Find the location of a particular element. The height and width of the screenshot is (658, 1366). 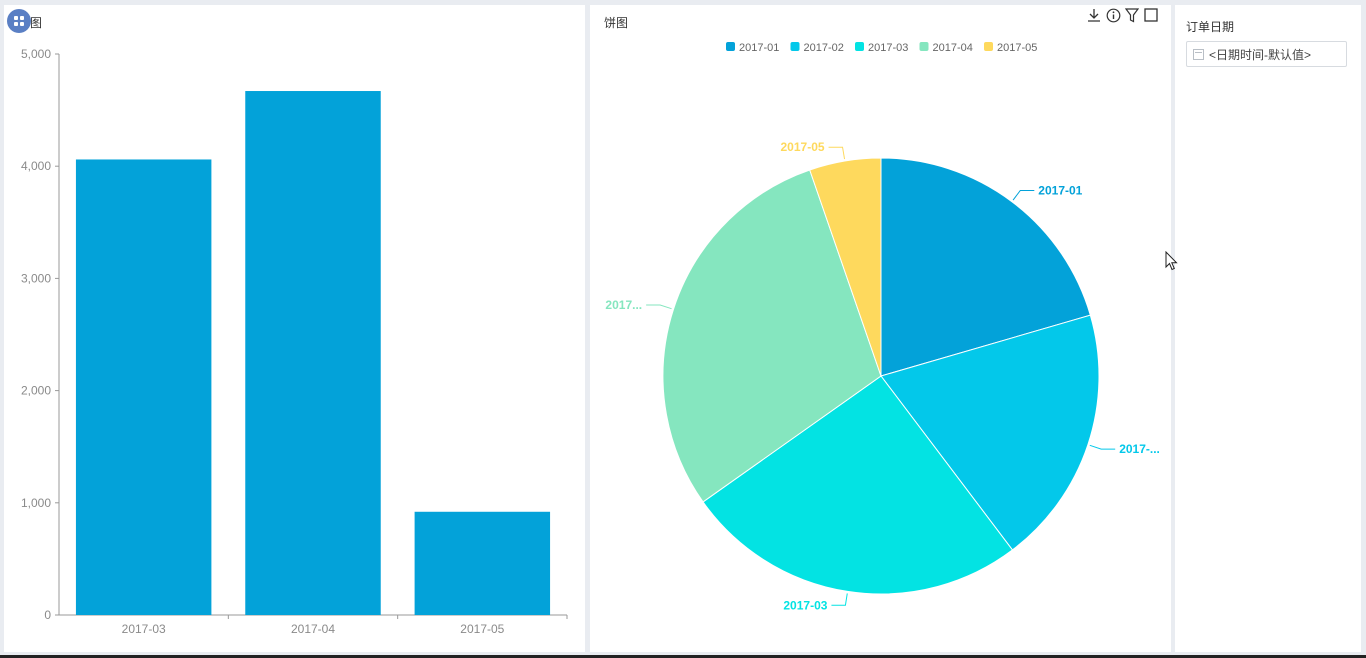

bar-chart-title: 图 is located at coordinates (36, 23).